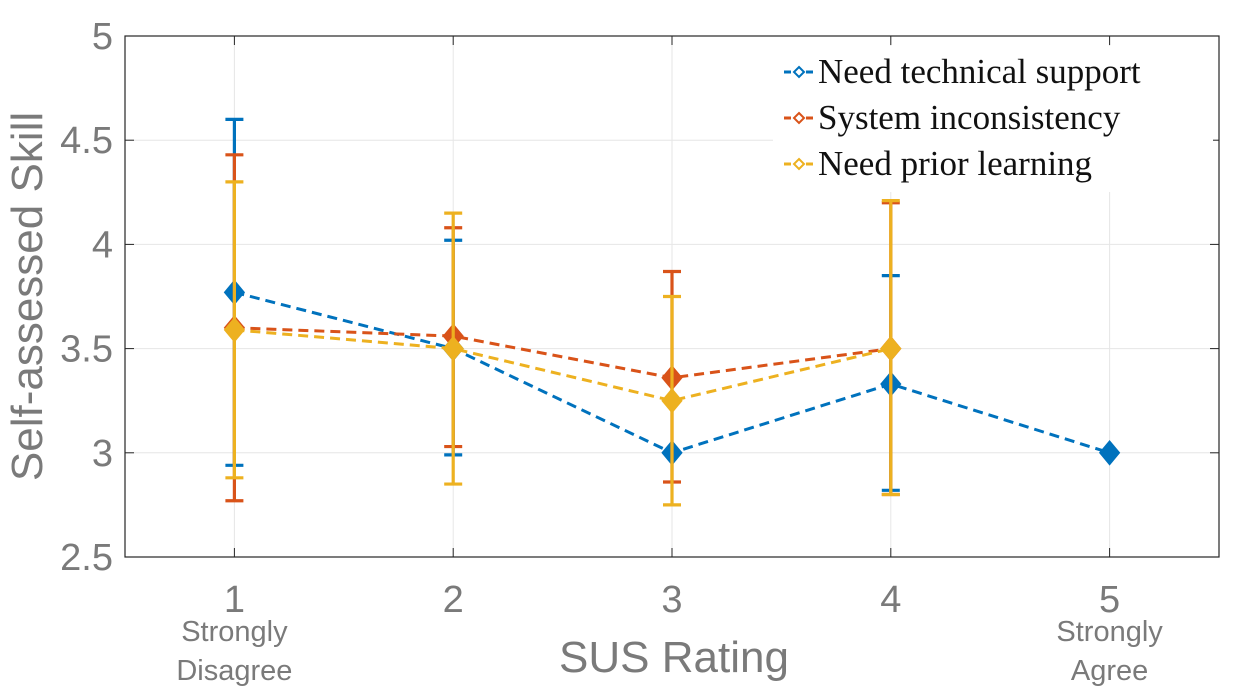 Image resolution: width=1259 pixels, height=696 pixels. What do you see at coordinates (102, 454) in the screenshot?
I see `y-tick-label: 3` at bounding box center [102, 454].